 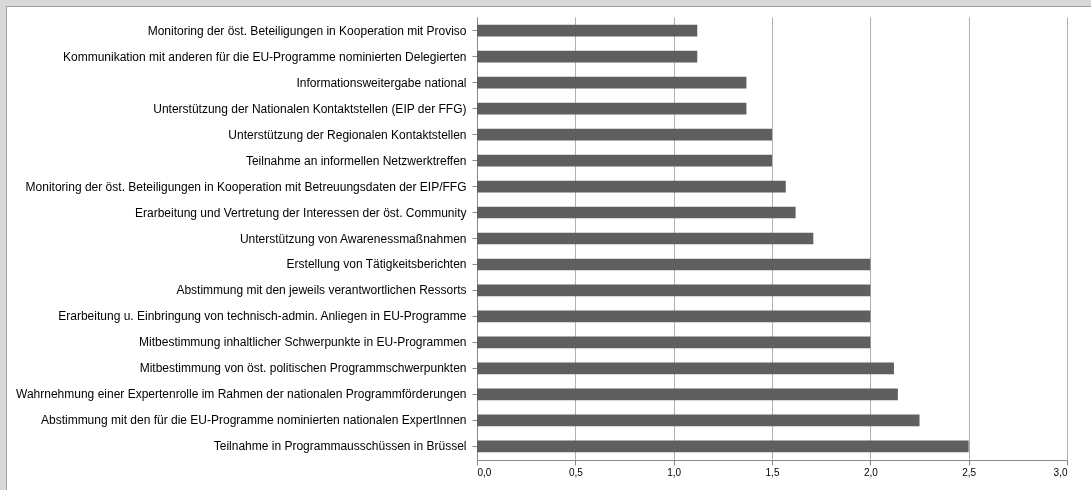 What do you see at coordinates (241, 394) in the screenshot?
I see `y-tick-label: Wahrnehmung einer Expertenrolle im Rahmen der nationalen Programmförderungen` at bounding box center [241, 394].